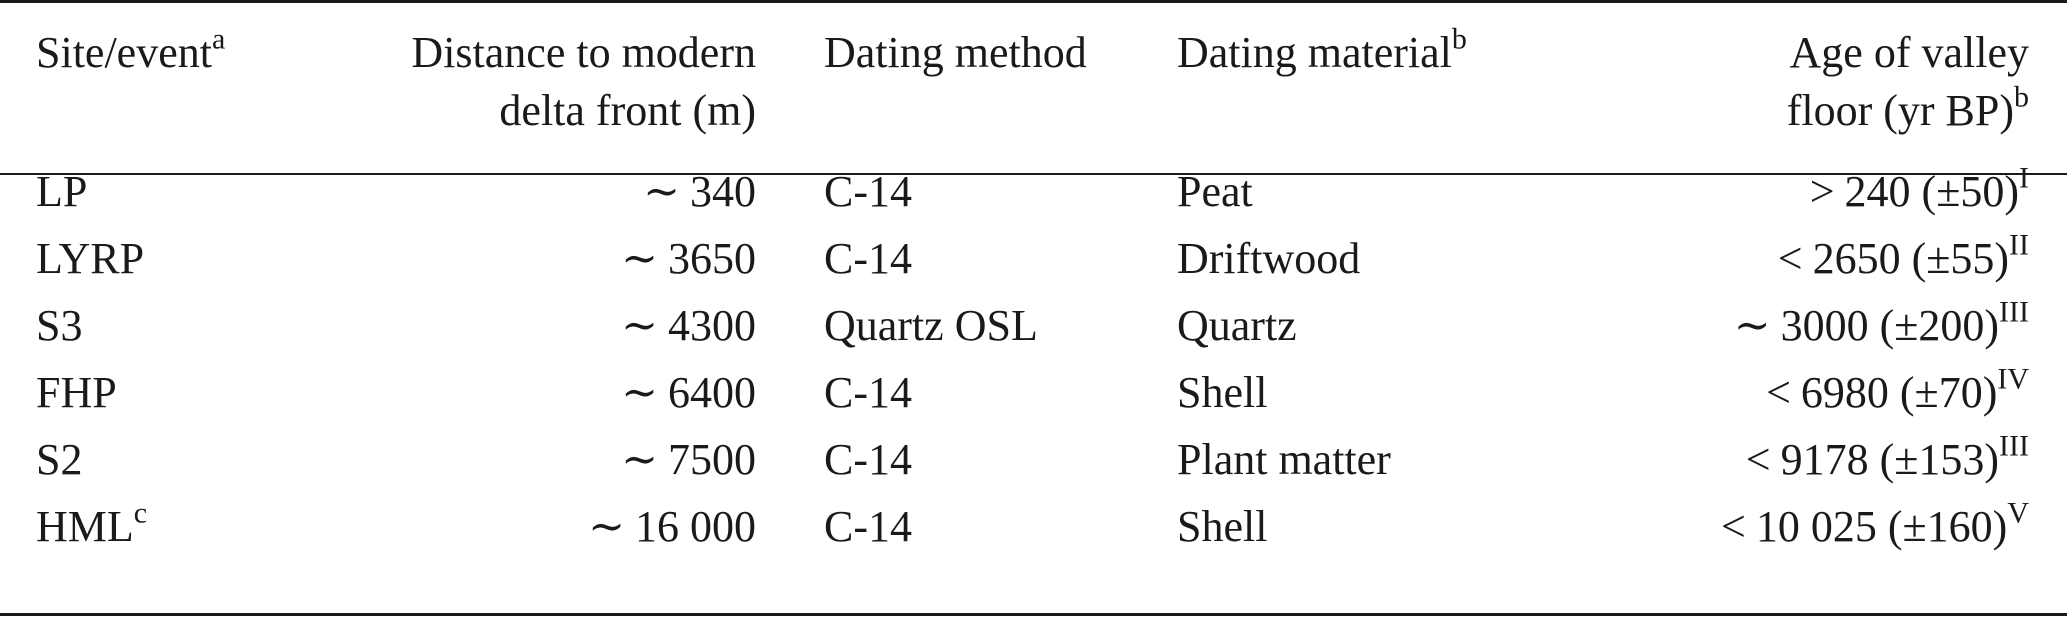 The height and width of the screenshot is (619, 2067). What do you see at coordinates (1903, 255) in the screenshot?
I see `cell-age: <2650 (±55)II` at bounding box center [1903, 255].